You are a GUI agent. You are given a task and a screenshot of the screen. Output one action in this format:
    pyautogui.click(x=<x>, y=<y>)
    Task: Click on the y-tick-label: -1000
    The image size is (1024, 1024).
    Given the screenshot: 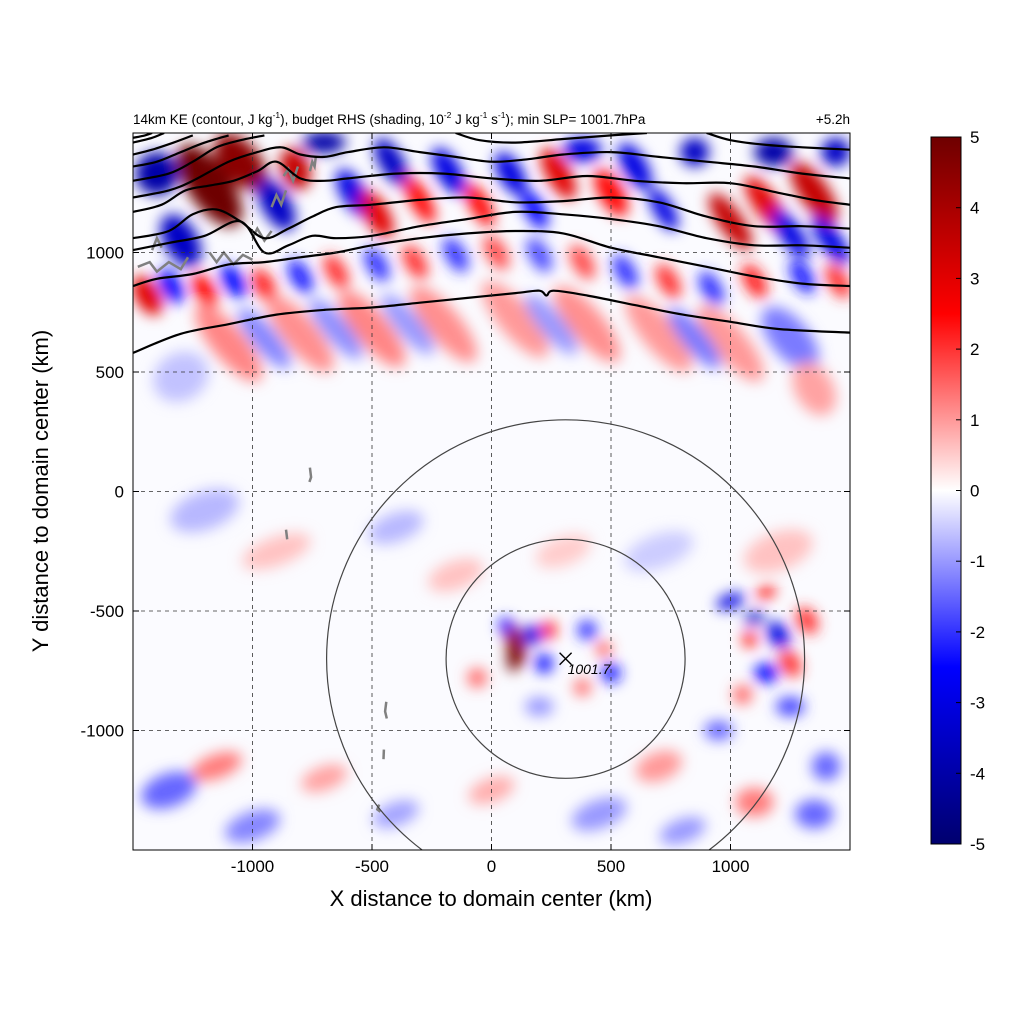 What is the action you would take?
    pyautogui.click(x=102, y=731)
    